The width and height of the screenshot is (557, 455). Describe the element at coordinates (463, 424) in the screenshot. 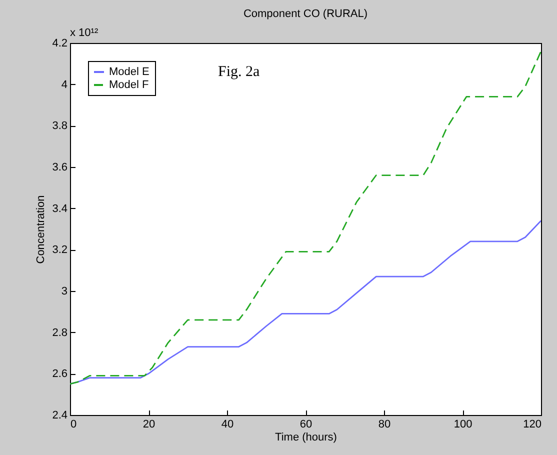

I see `x-tick-label: 100` at that location.